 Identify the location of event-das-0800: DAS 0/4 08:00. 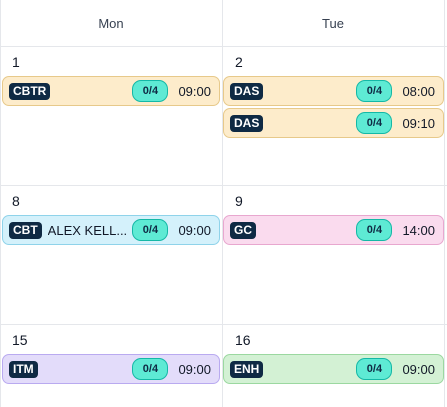
(333, 91).